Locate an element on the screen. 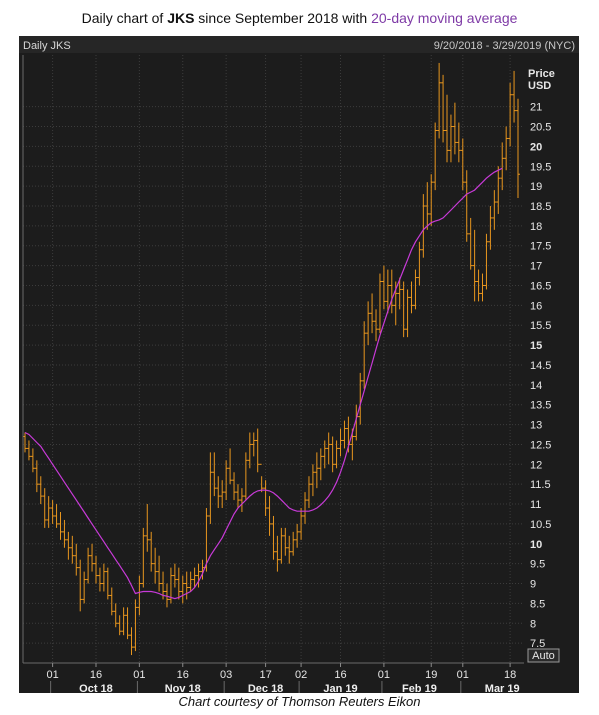 The height and width of the screenshot is (715, 599). y-tick-label: 11 is located at coordinates (535, 505).